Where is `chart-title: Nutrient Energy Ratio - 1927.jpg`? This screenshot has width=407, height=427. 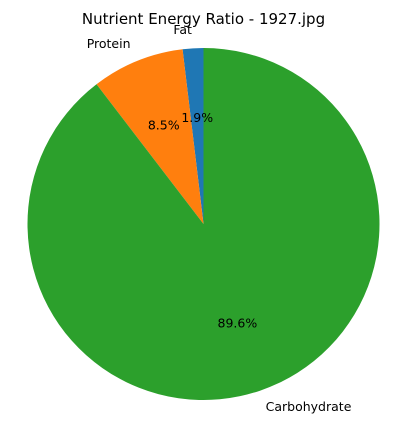 chart-title: Nutrient Energy Ratio - 1927.jpg is located at coordinates (203, 19).